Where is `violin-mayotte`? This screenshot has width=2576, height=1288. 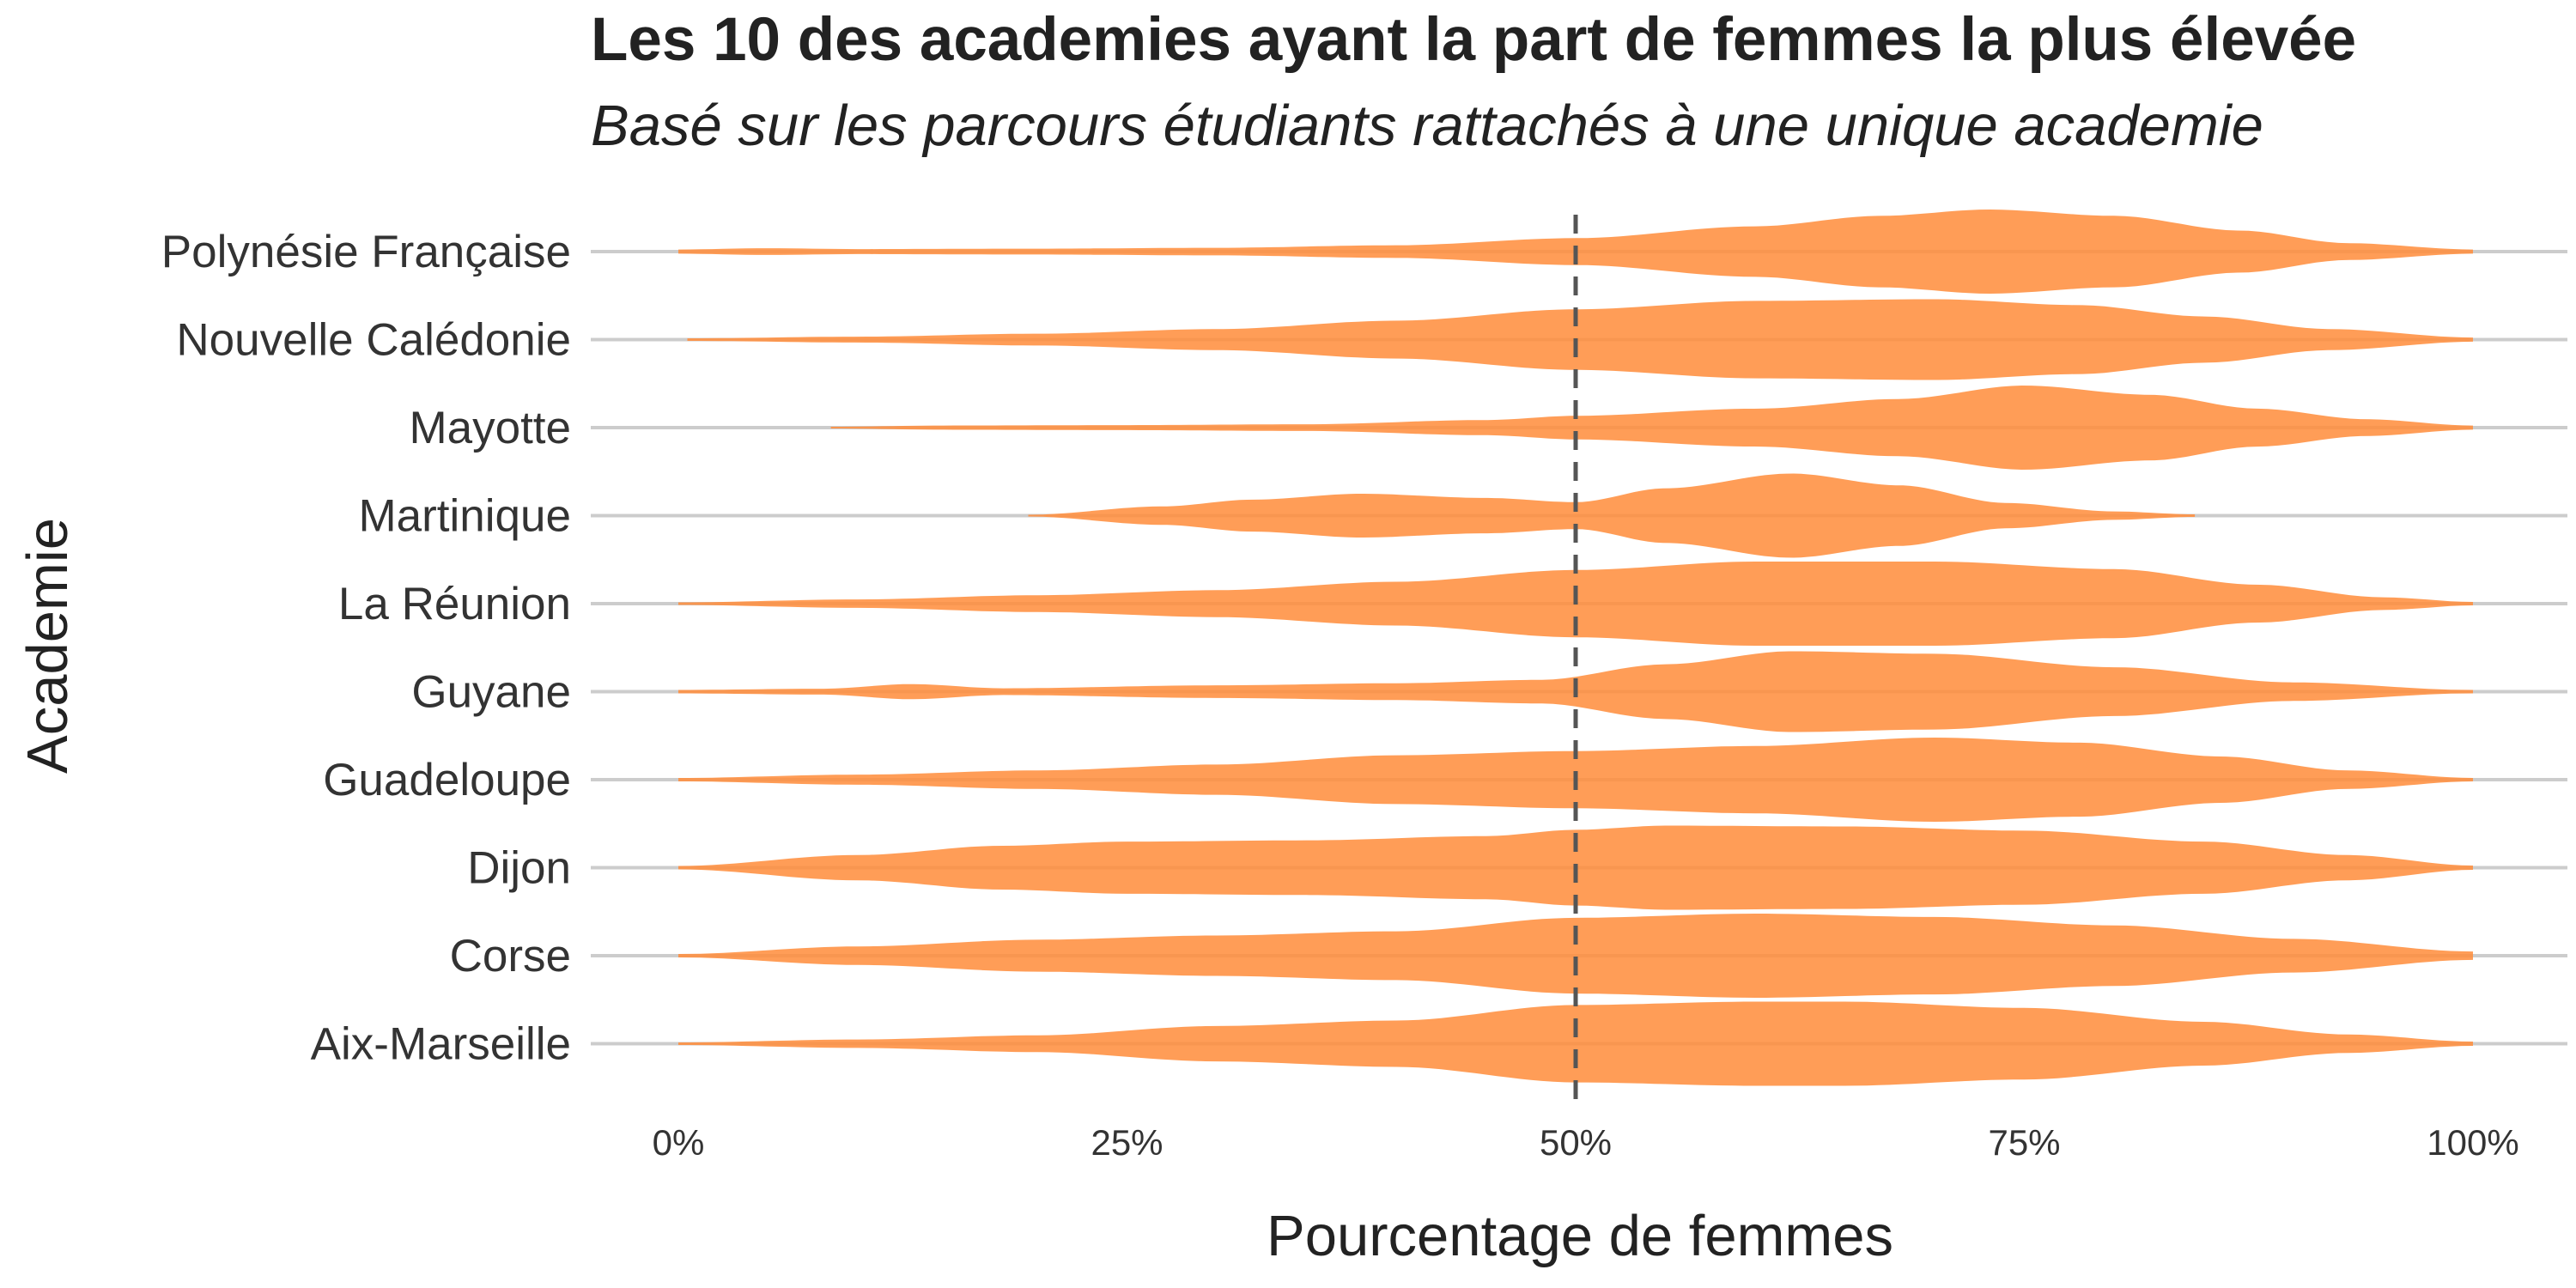
violin-mayotte is located at coordinates (1652, 428).